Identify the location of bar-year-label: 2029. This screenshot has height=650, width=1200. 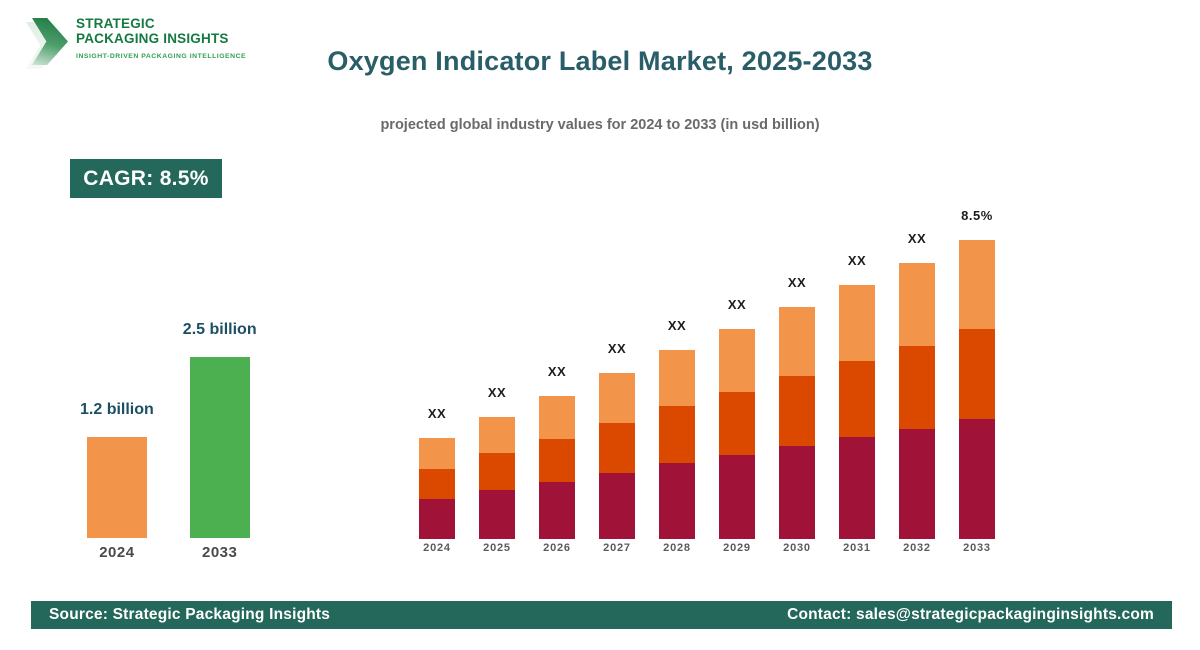
(737, 548).